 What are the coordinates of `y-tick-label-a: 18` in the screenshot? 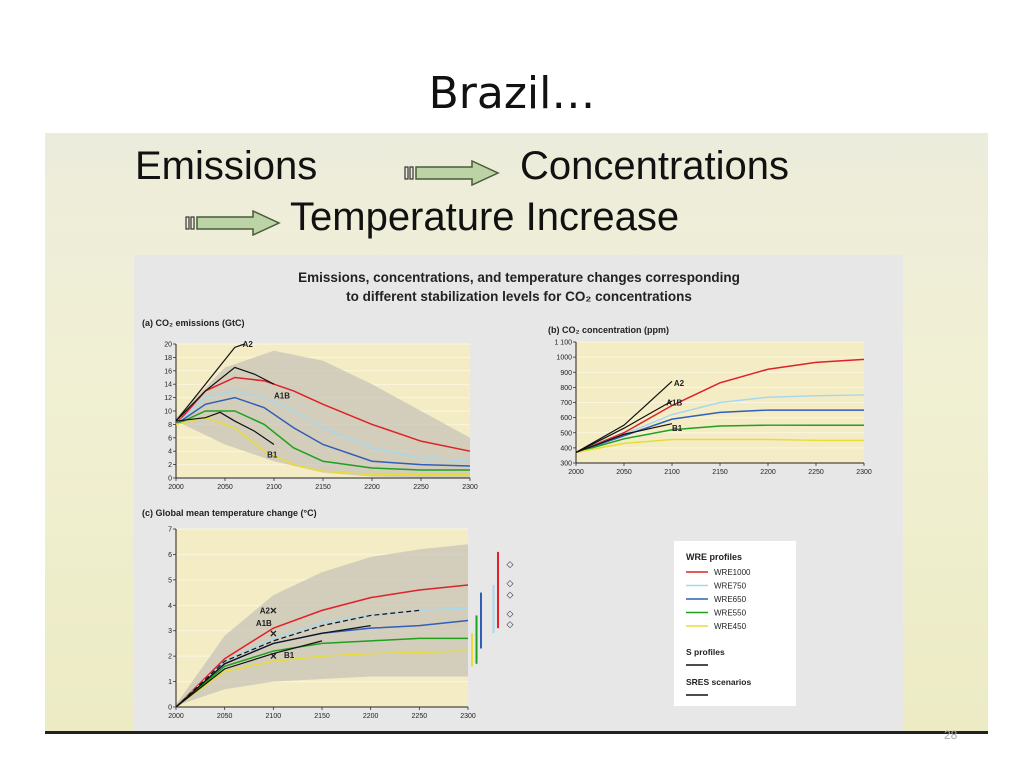 It's located at (168, 358).